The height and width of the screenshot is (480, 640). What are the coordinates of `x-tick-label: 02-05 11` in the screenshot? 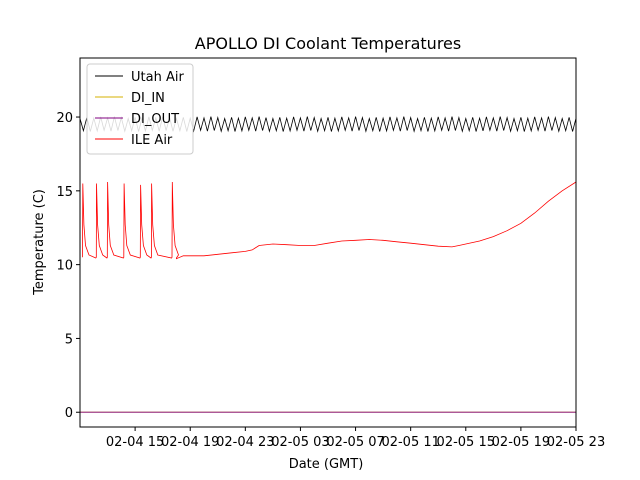 It's located at (410, 442).